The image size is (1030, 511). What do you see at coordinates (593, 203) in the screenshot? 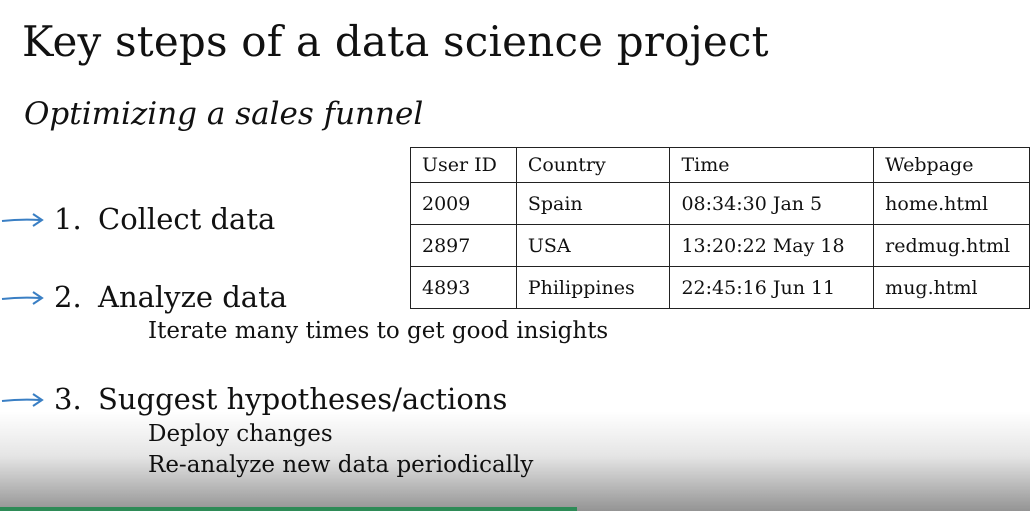
I see `table-cell: Spain` at bounding box center [593, 203].